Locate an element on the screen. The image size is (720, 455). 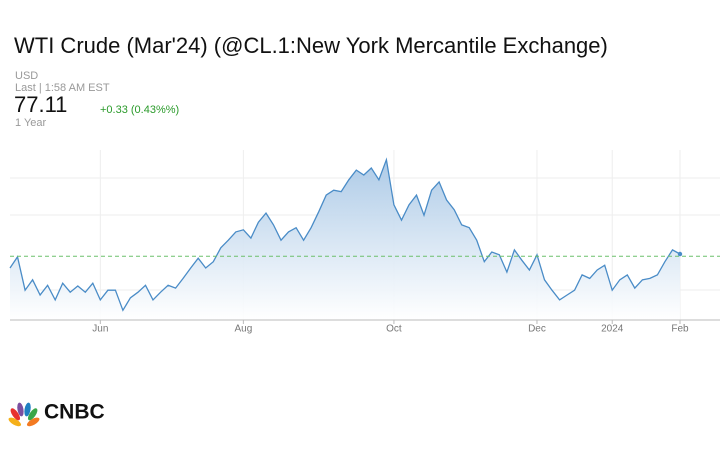
currency: USD is located at coordinates (26, 76).